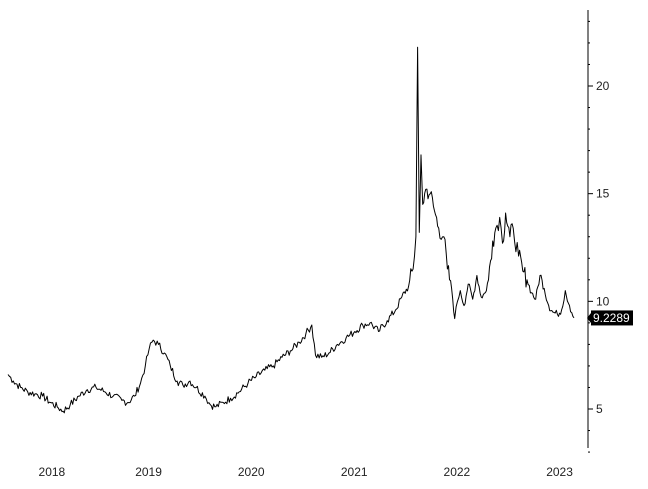  I want to click on last-value-box, so click(612, 318).